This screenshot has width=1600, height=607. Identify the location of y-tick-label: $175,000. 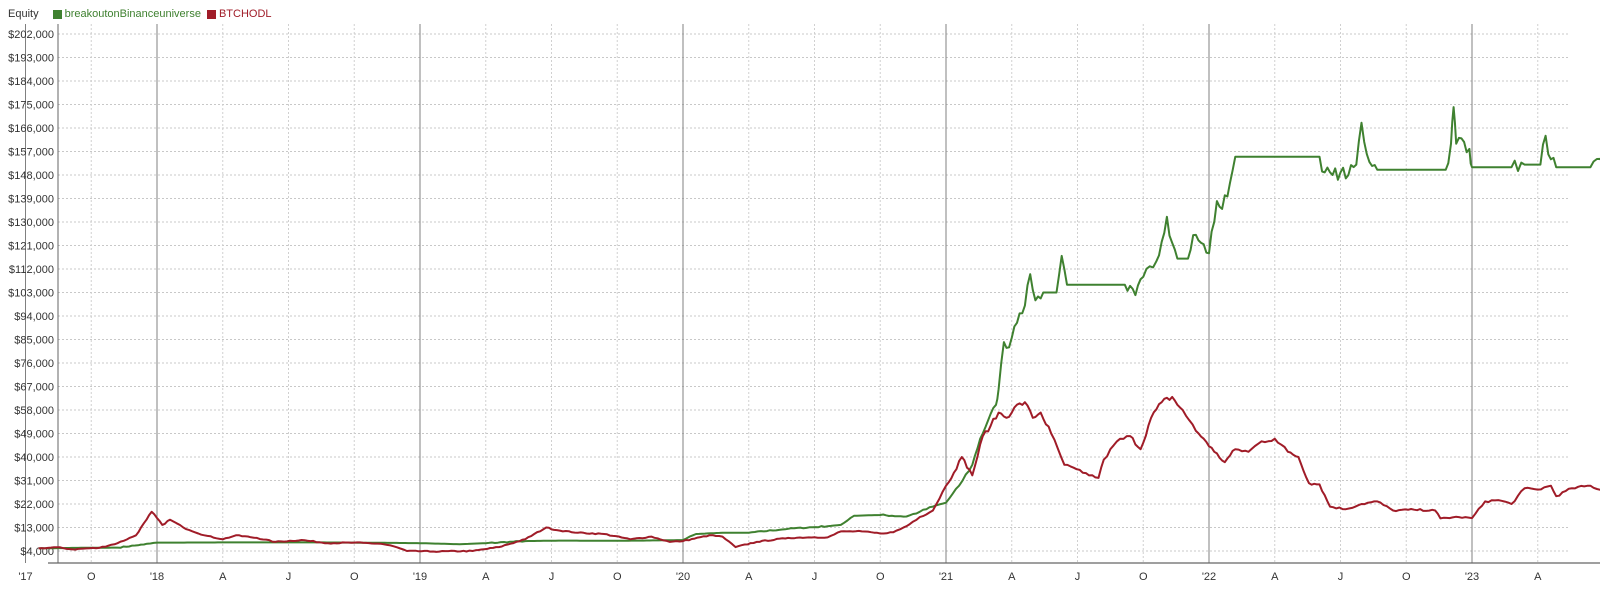
(31, 106).